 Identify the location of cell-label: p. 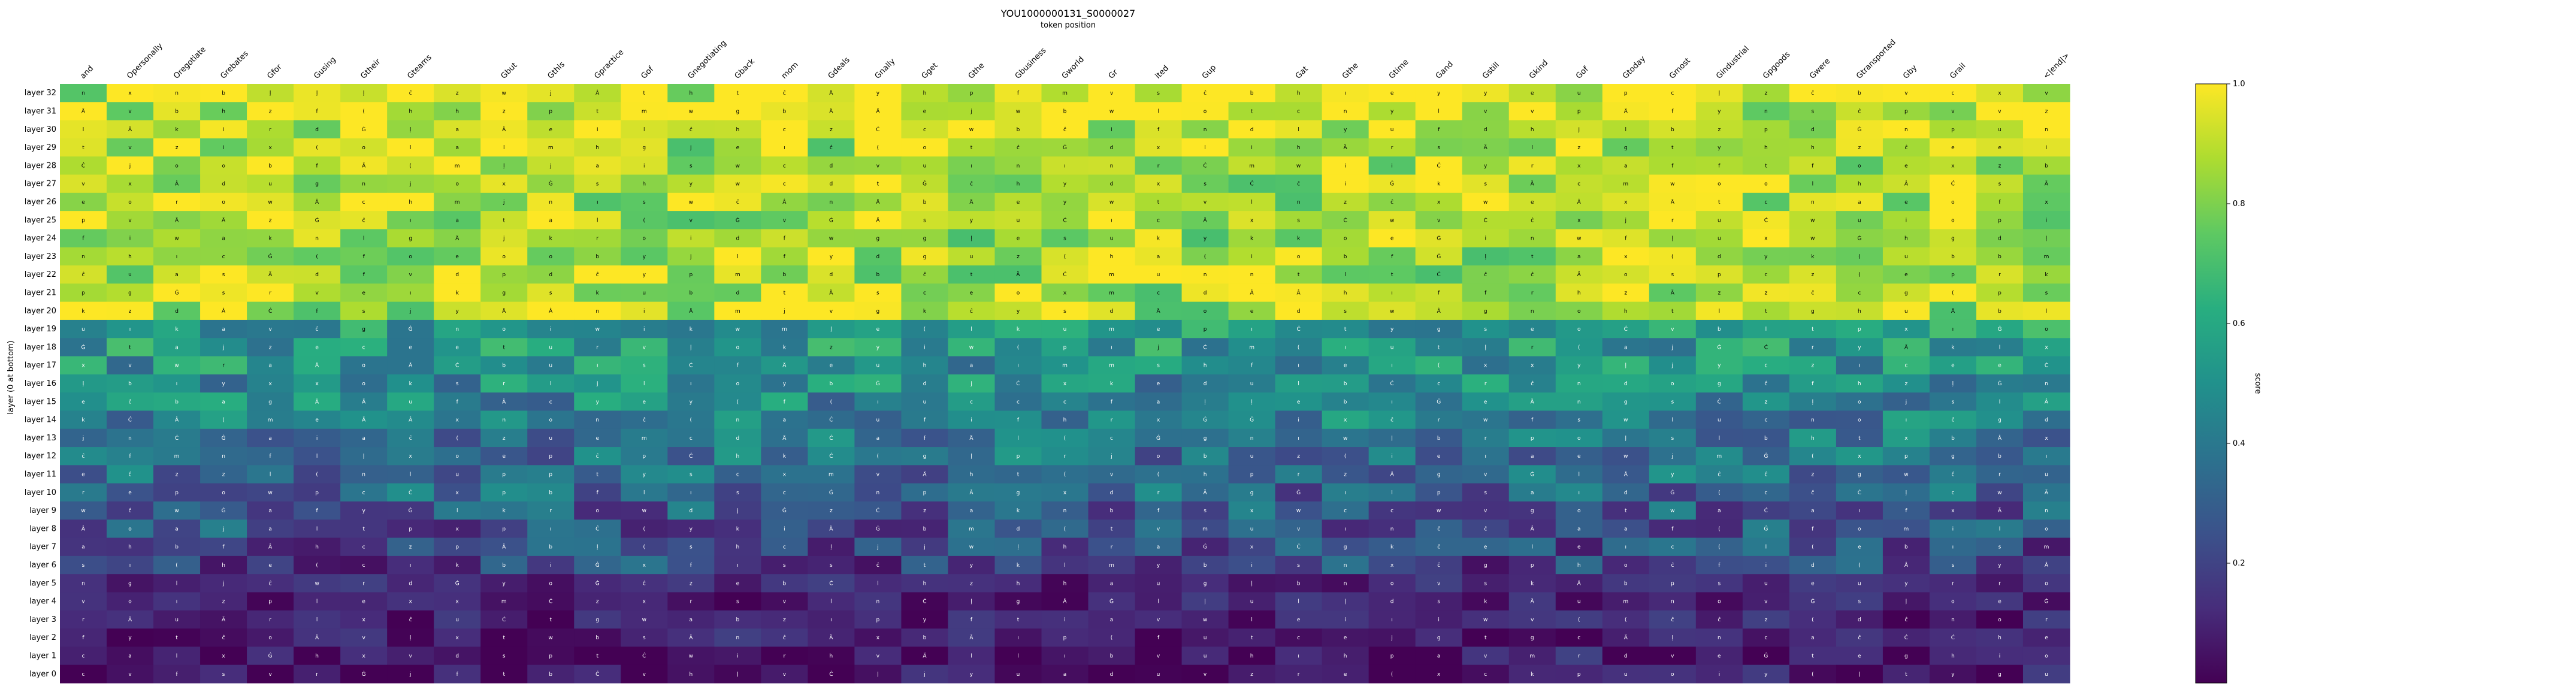
(878, 620).